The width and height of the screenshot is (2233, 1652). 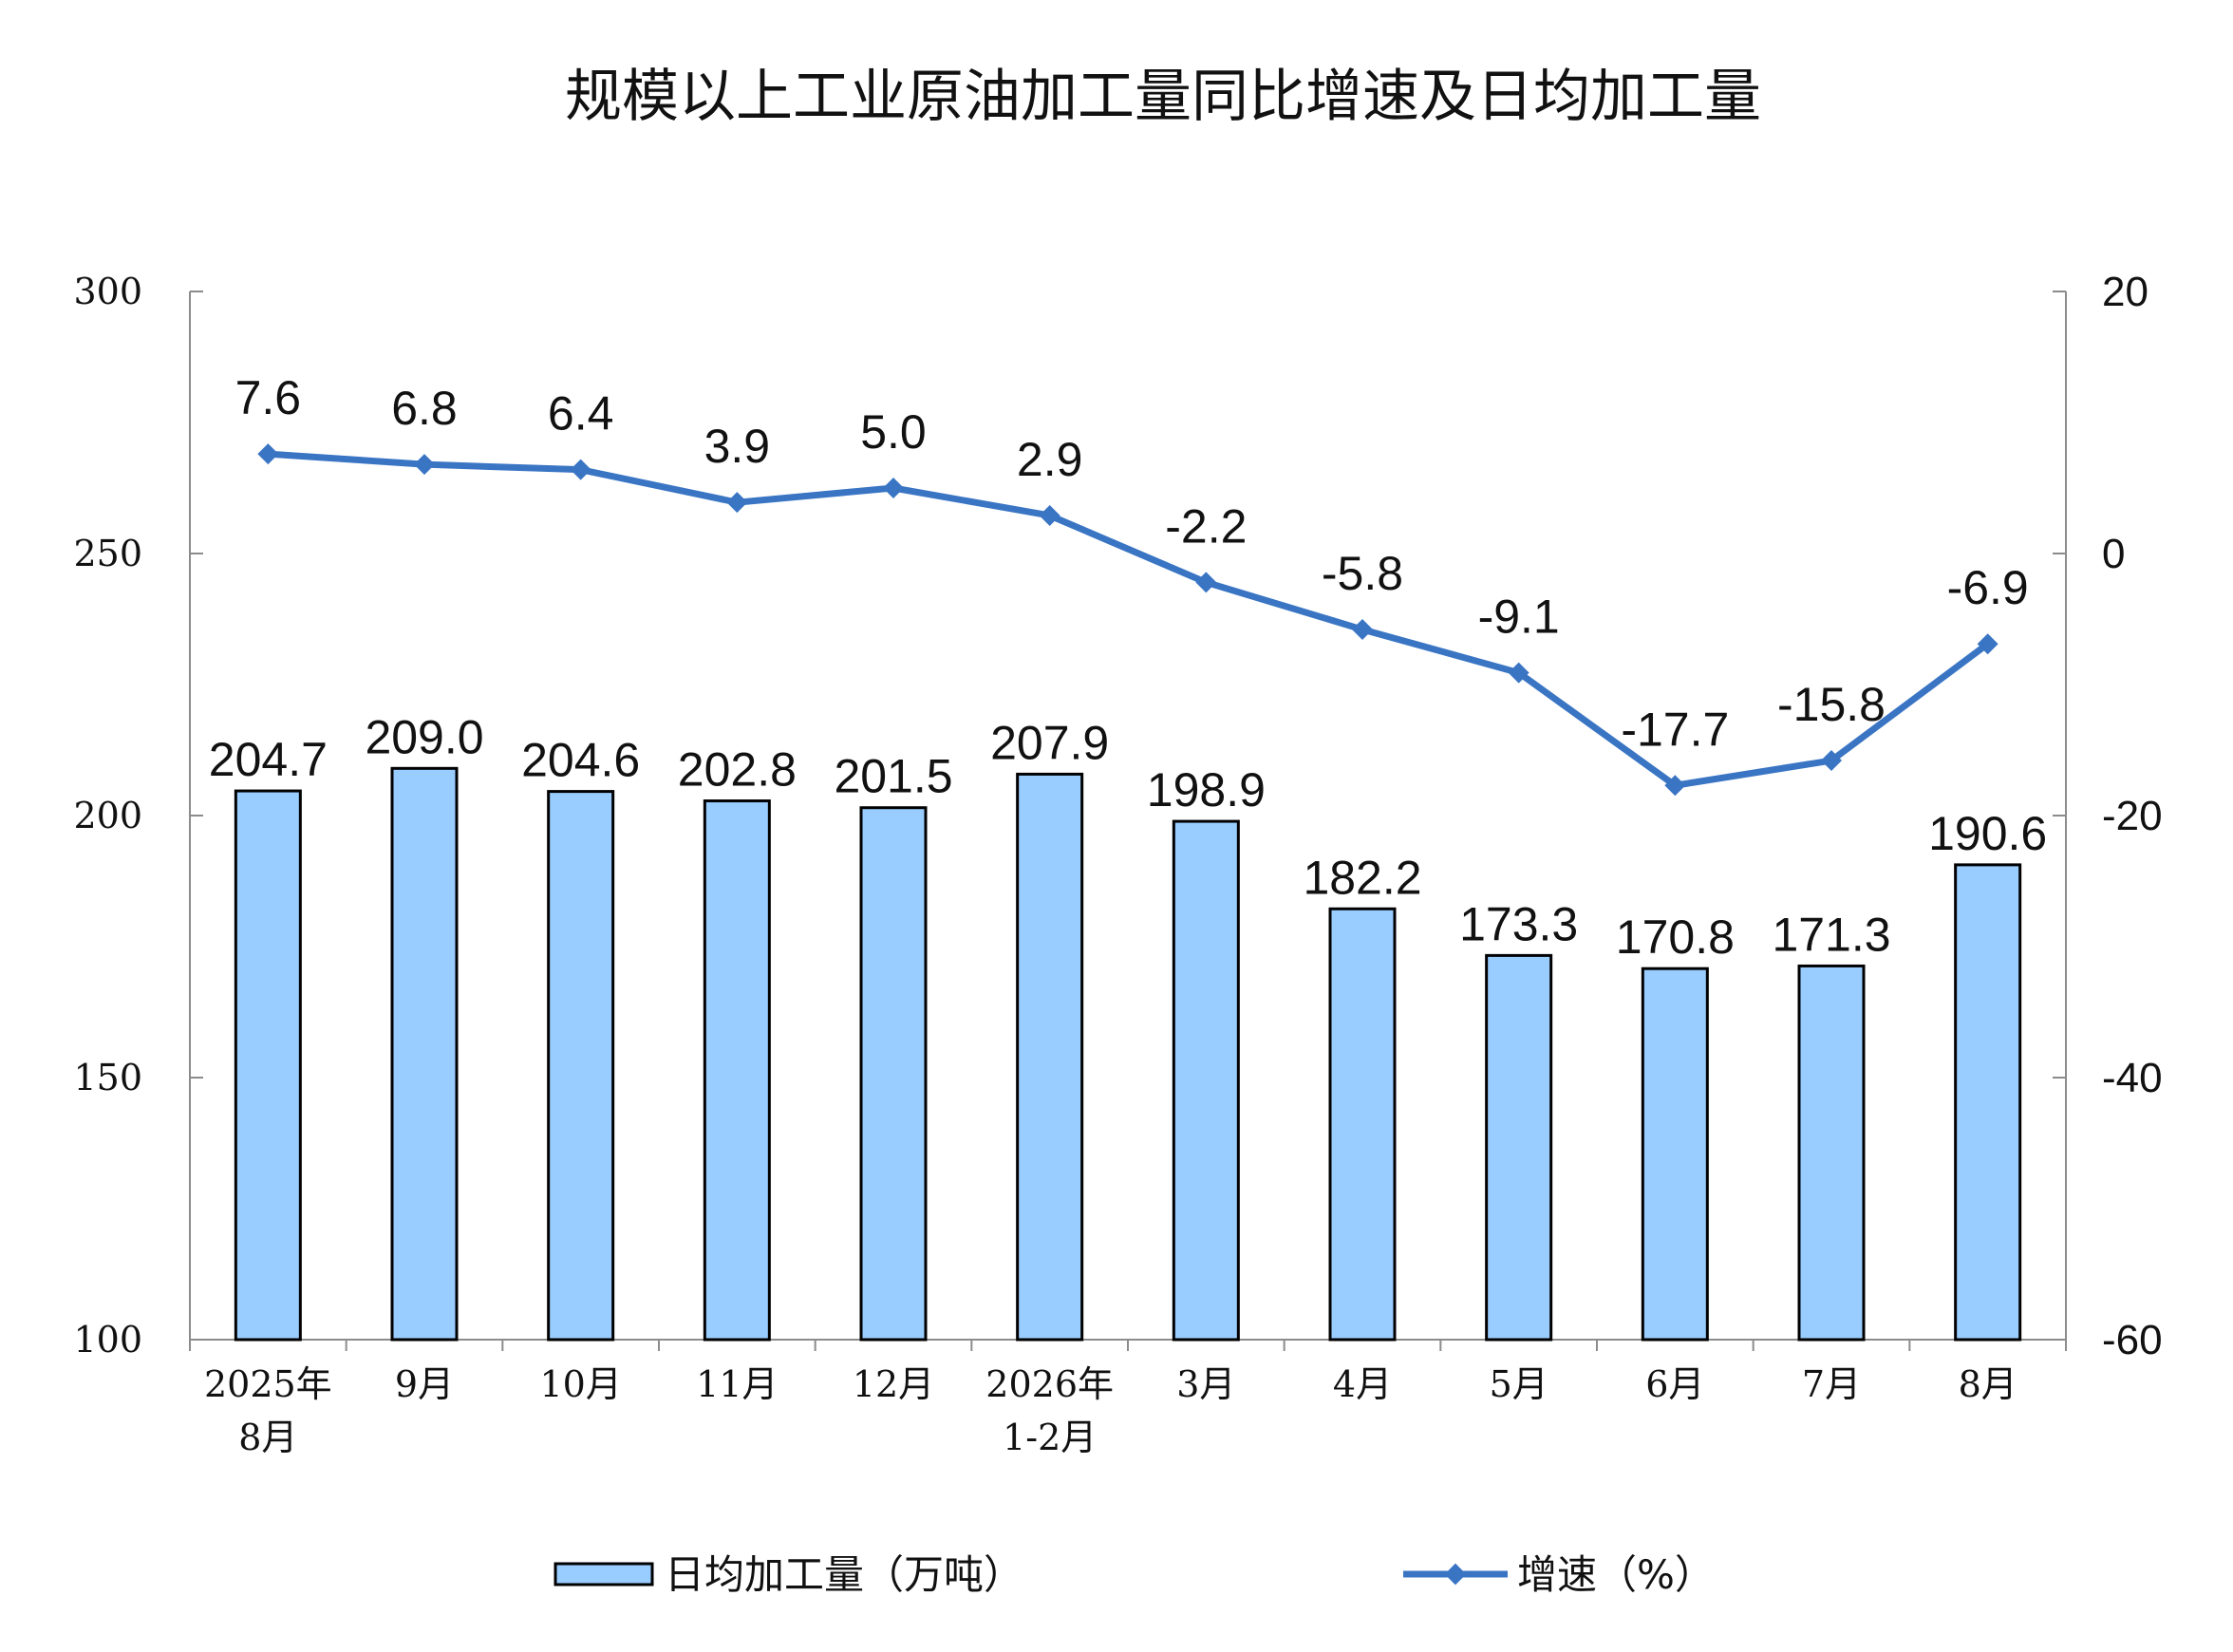 I want to click on bar-value-label: 204.7, so click(x=268, y=759).